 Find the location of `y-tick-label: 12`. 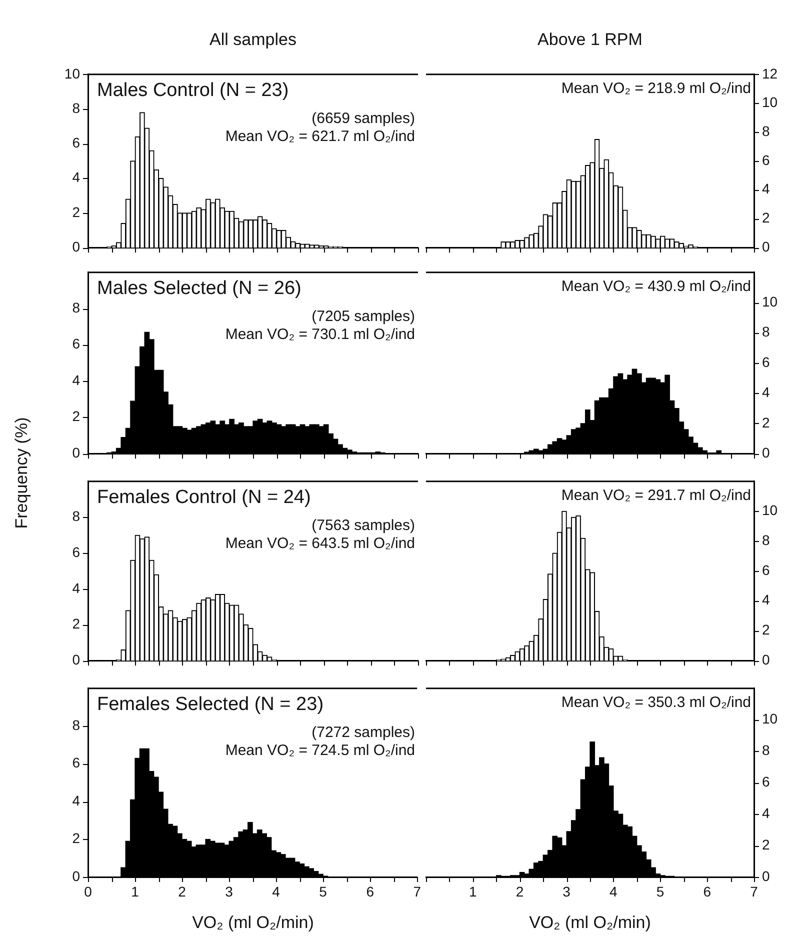

y-tick-label: 12 is located at coordinates (770, 73).